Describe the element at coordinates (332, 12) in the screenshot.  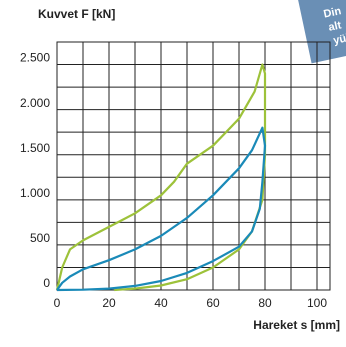
I see `tag-text: Din` at that location.